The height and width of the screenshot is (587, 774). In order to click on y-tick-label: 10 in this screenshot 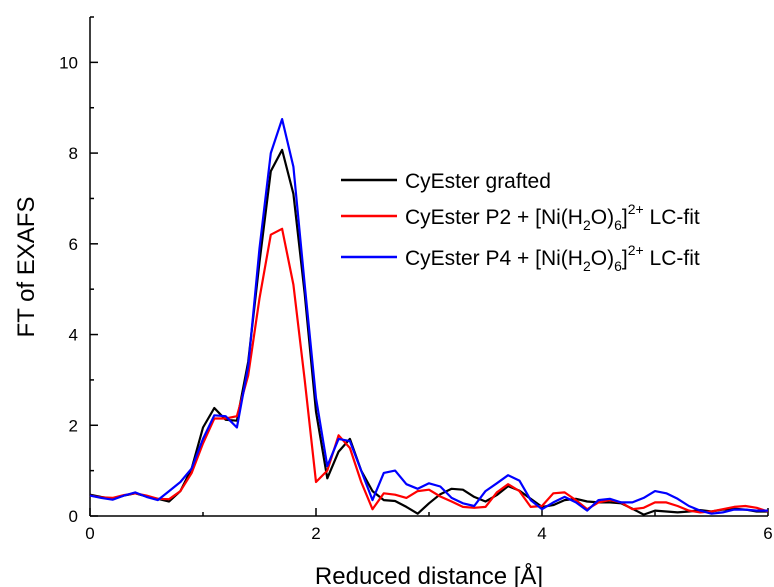, I will do `click(68, 62)`.